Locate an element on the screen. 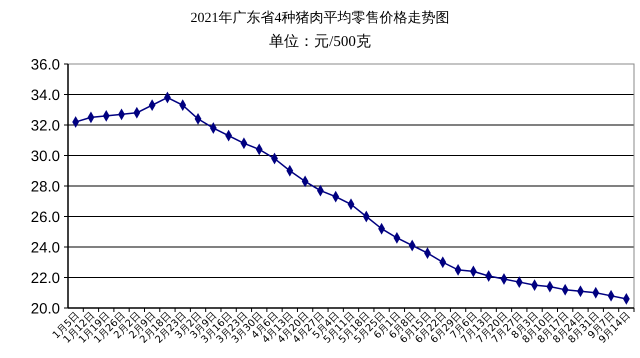 This screenshot has width=640, height=358. y-tick-label: 20.0 is located at coordinates (45, 309).